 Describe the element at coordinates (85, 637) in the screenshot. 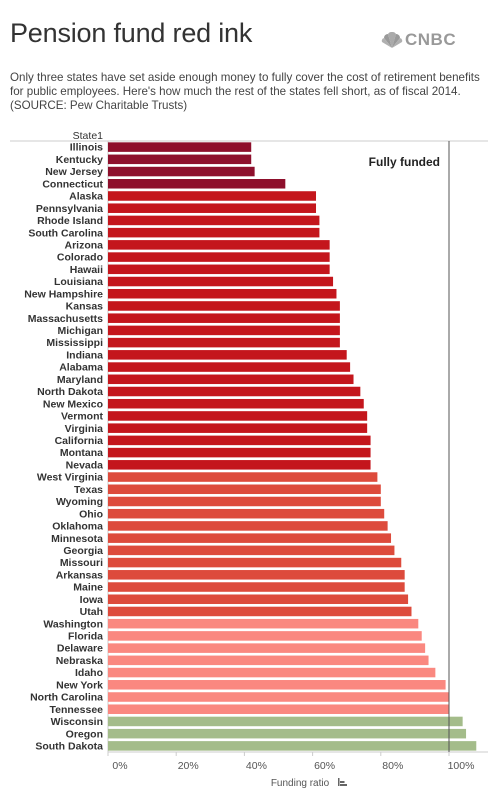

I see `category-label: Florida` at that location.